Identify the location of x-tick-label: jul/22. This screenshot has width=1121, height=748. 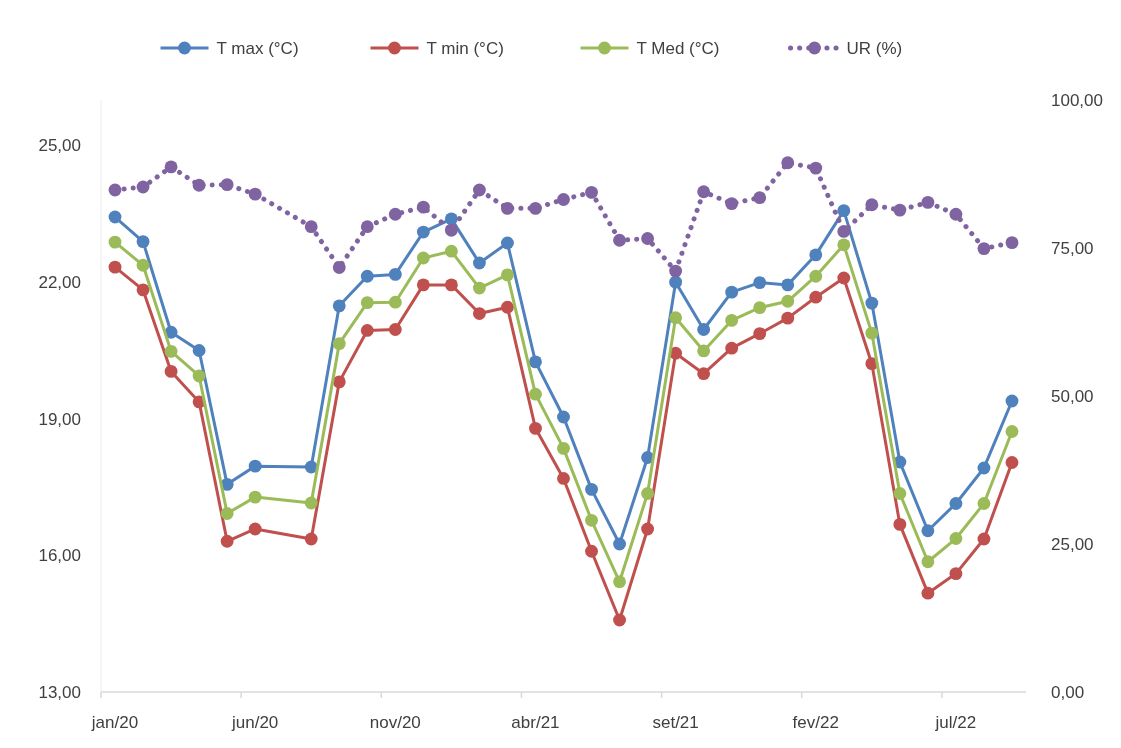
(955, 722).